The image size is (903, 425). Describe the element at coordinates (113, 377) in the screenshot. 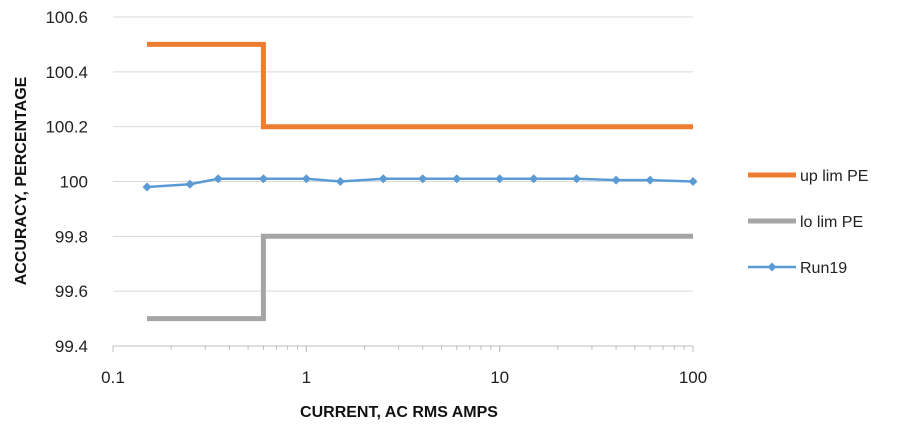

I see `x-tick-label-0: 0.1` at that location.